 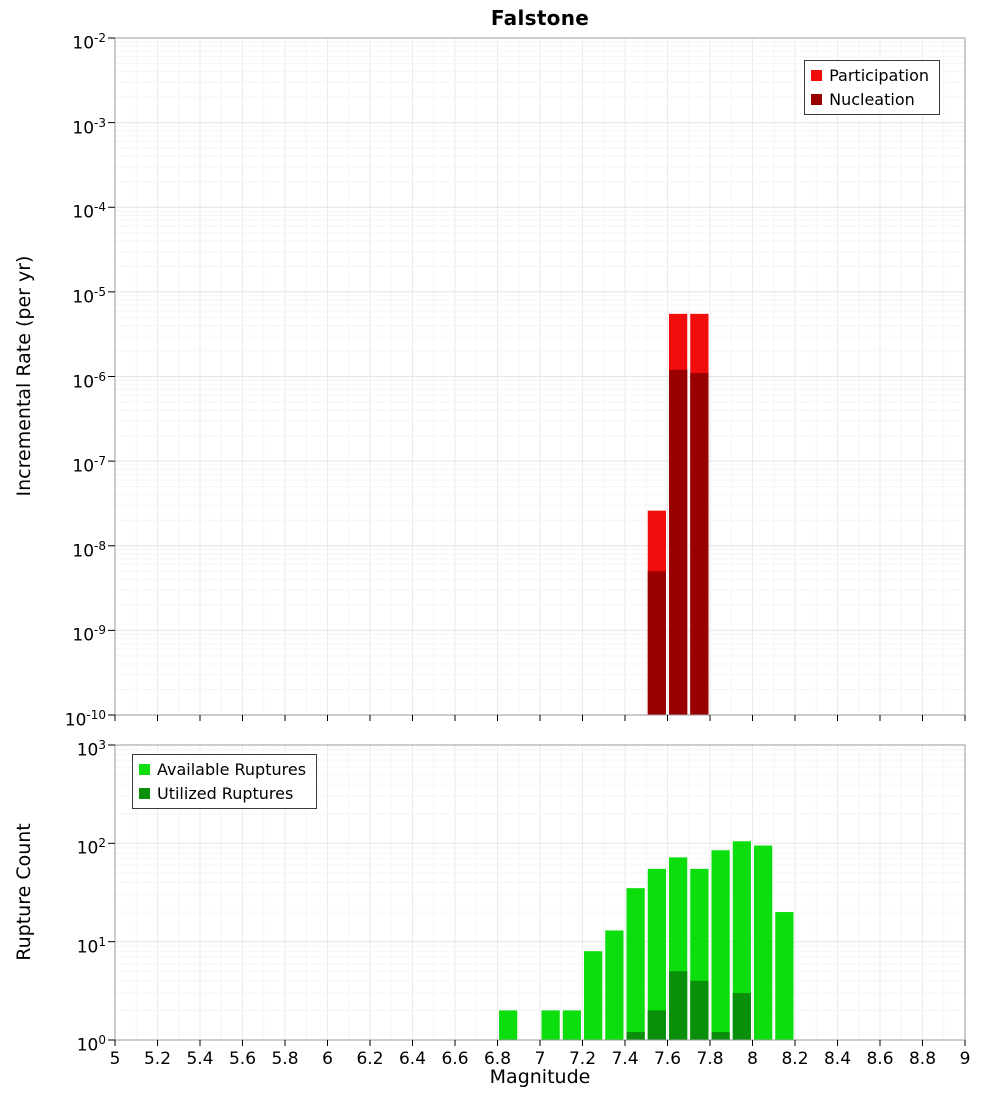 What do you see at coordinates (795, 1059) in the screenshot?
I see `x-tick-label: 8.2` at bounding box center [795, 1059].